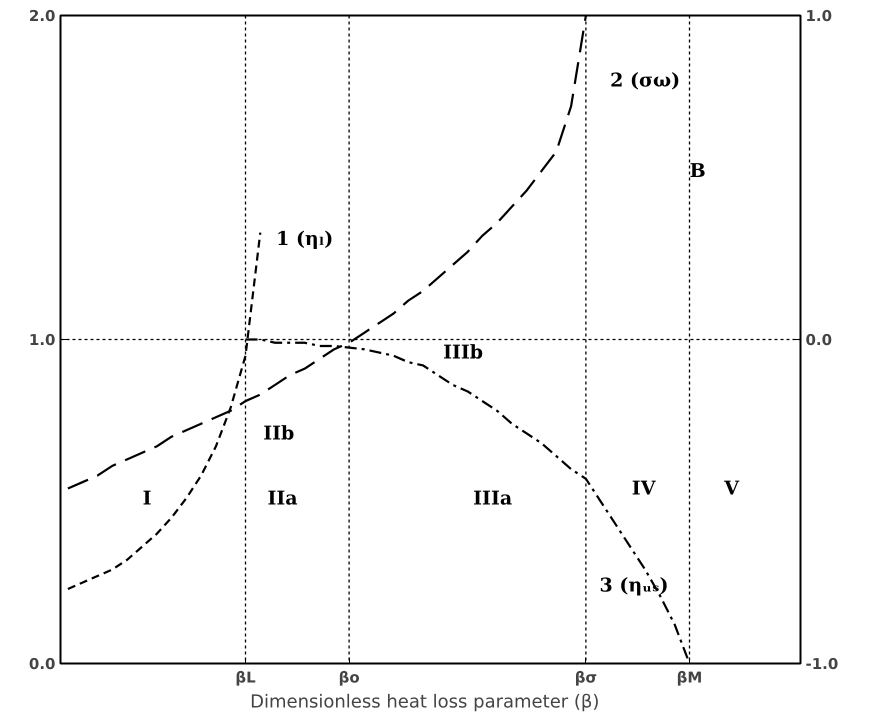 Image resolution: width=874 pixels, height=727 pixels. Describe the element at coordinates (305, 239) in the screenshot. I see `annotation: 1 (ηₗ)` at that location.